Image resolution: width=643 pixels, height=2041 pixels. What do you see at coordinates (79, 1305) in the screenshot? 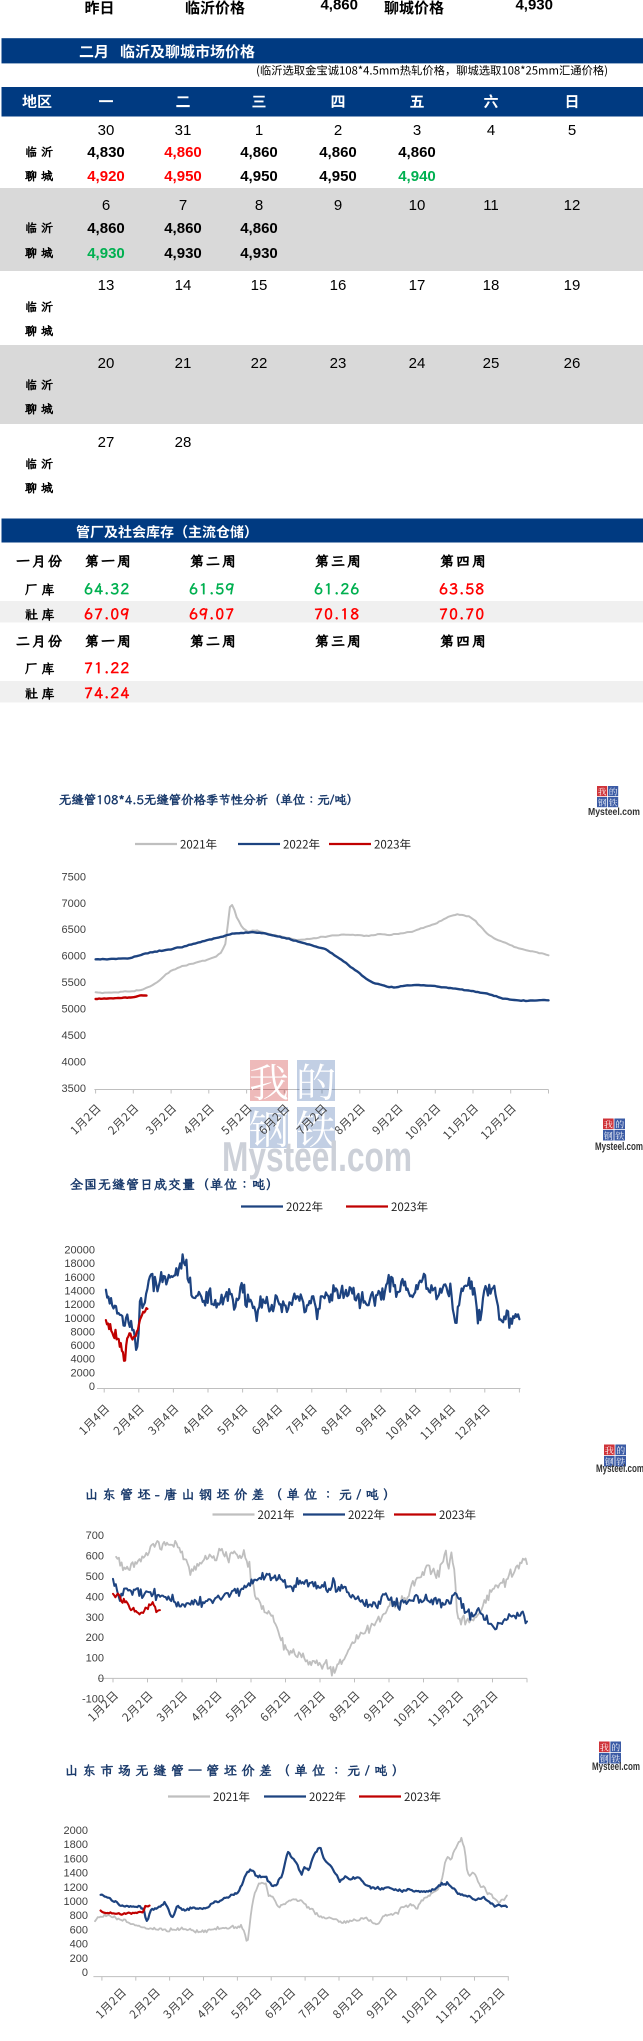
I see `svg-text: 12000` at bounding box center [79, 1305].